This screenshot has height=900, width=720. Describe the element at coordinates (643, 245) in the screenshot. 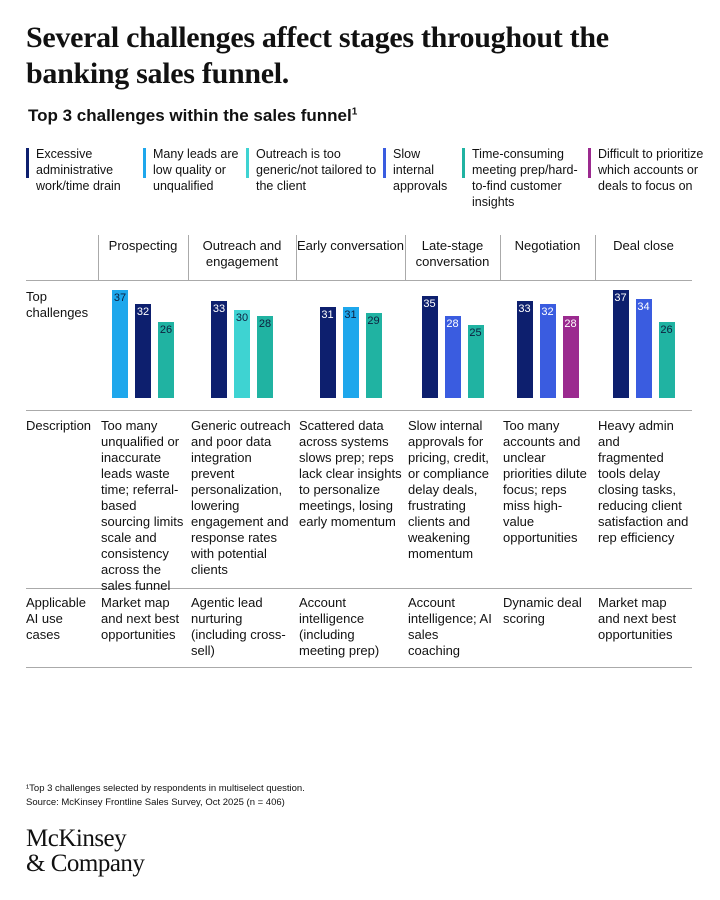

I see `column-header: Deal close` at that location.